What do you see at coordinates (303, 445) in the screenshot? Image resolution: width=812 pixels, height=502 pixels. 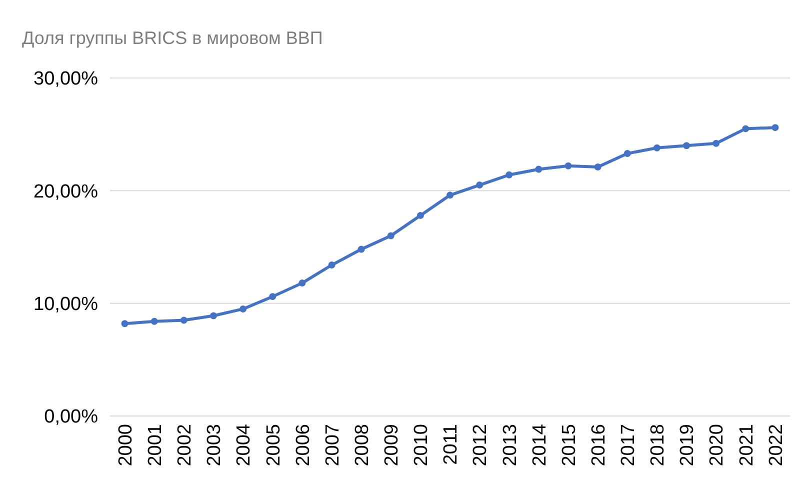 I see `x-tick-label: 2006` at bounding box center [303, 445].